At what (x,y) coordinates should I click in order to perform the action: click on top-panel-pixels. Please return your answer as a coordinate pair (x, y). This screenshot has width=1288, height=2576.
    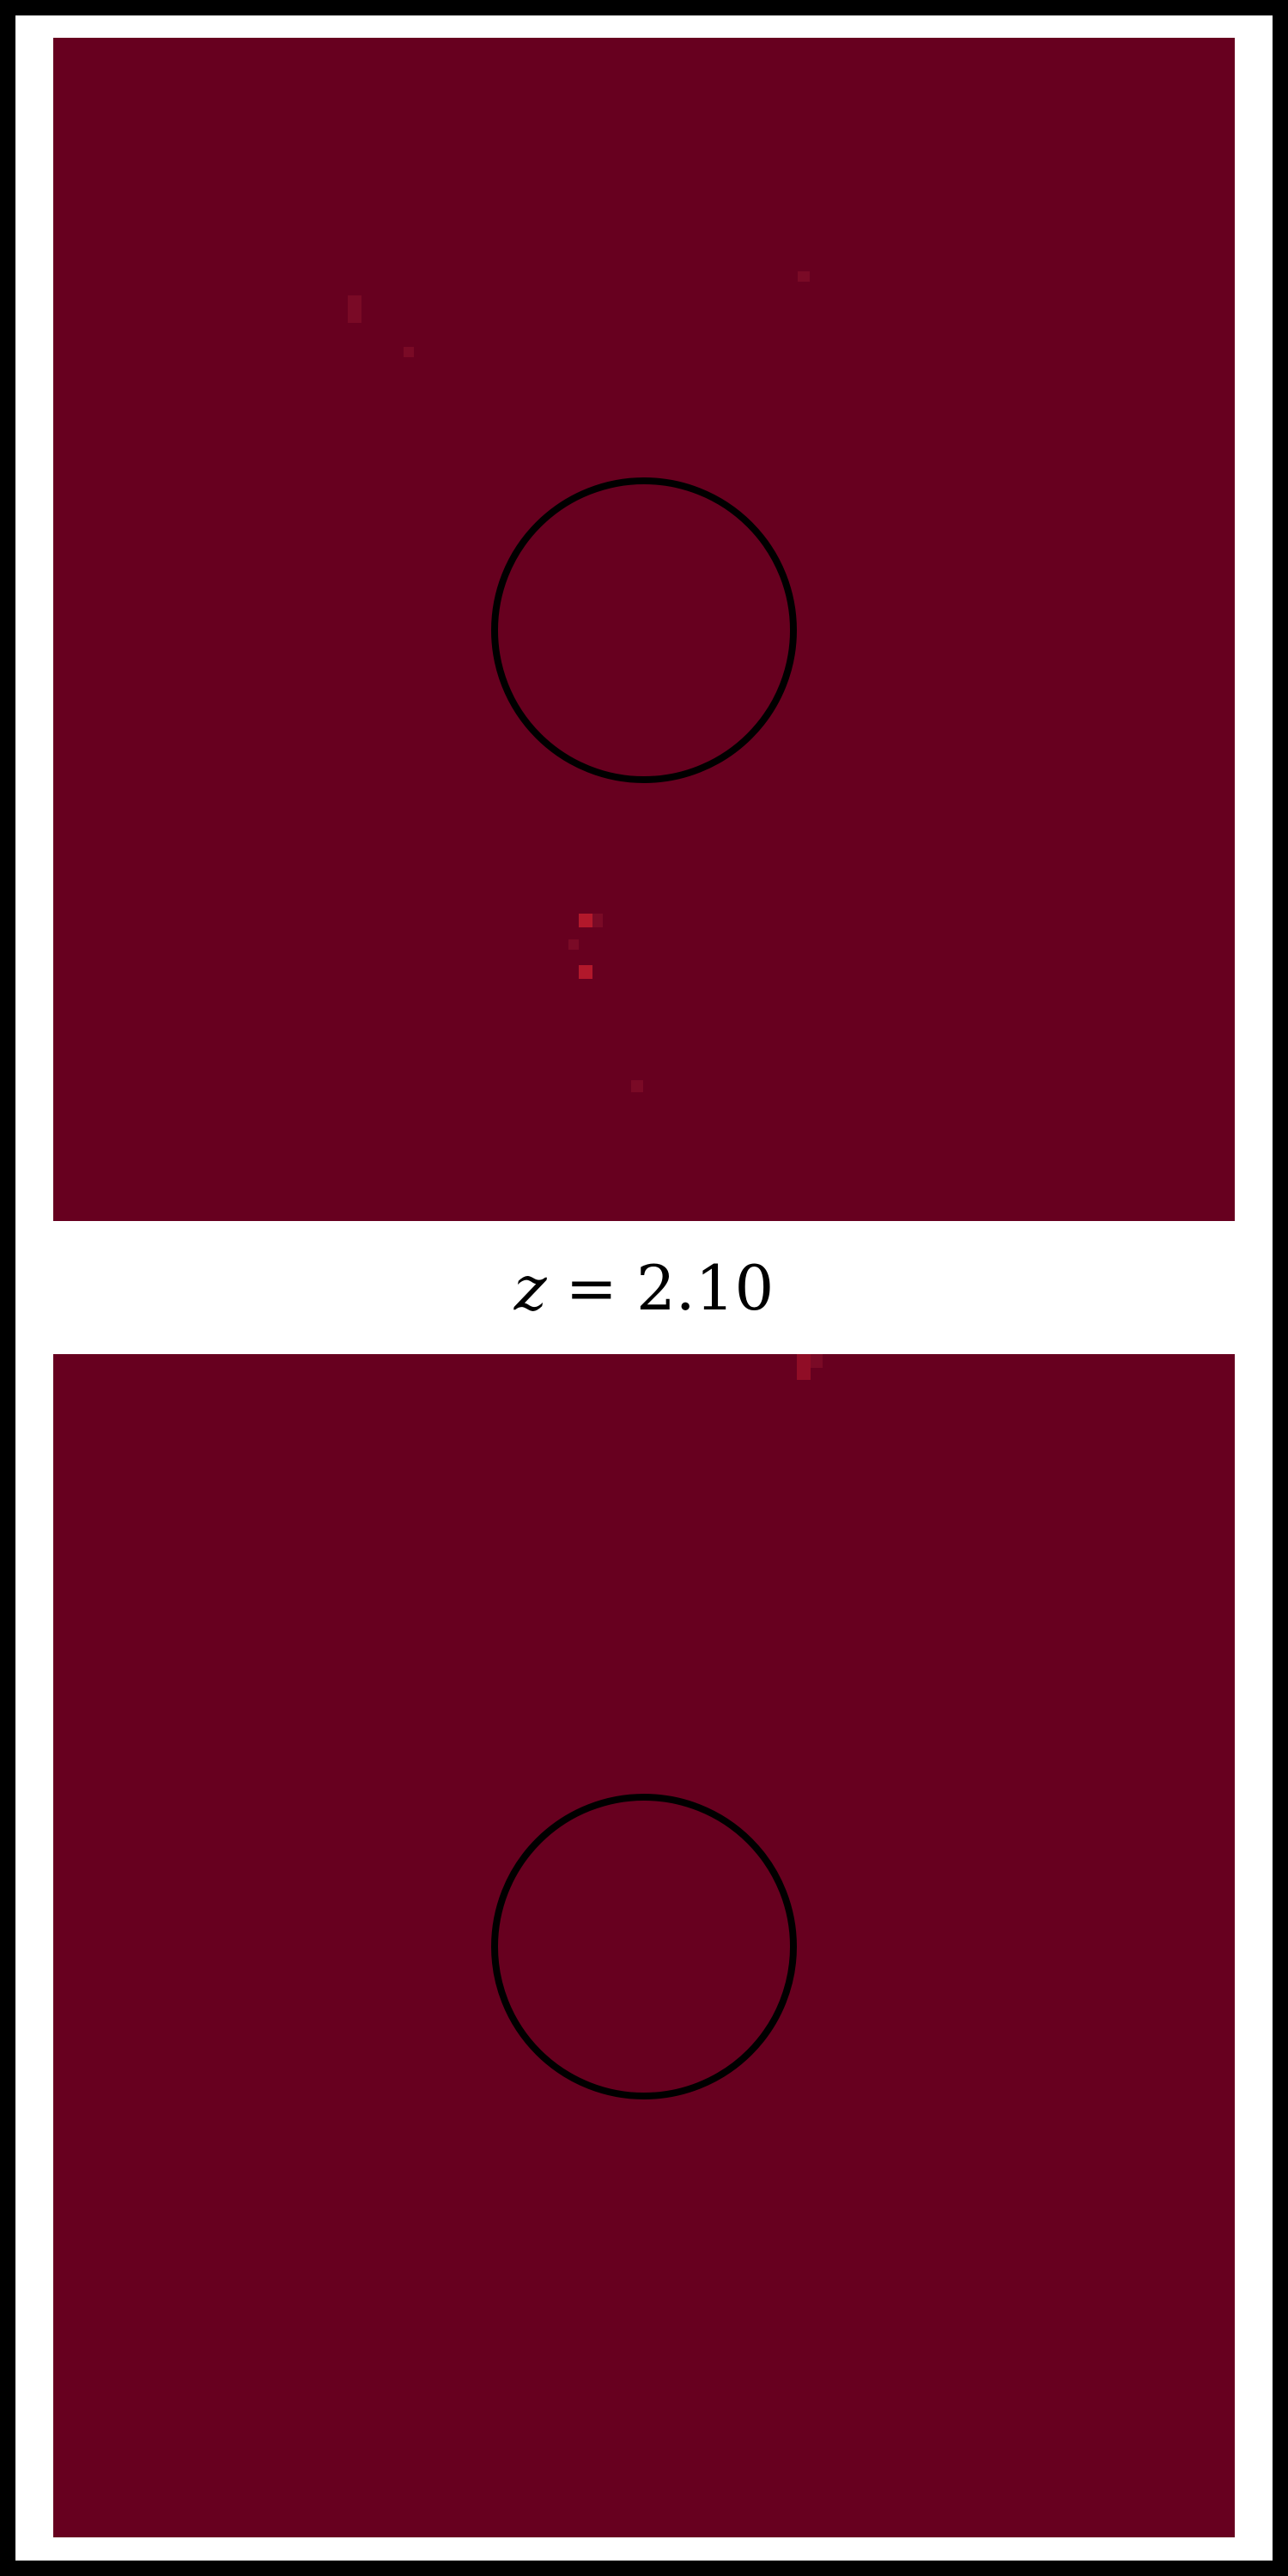
    Looking at the image, I should click on (579, 682).